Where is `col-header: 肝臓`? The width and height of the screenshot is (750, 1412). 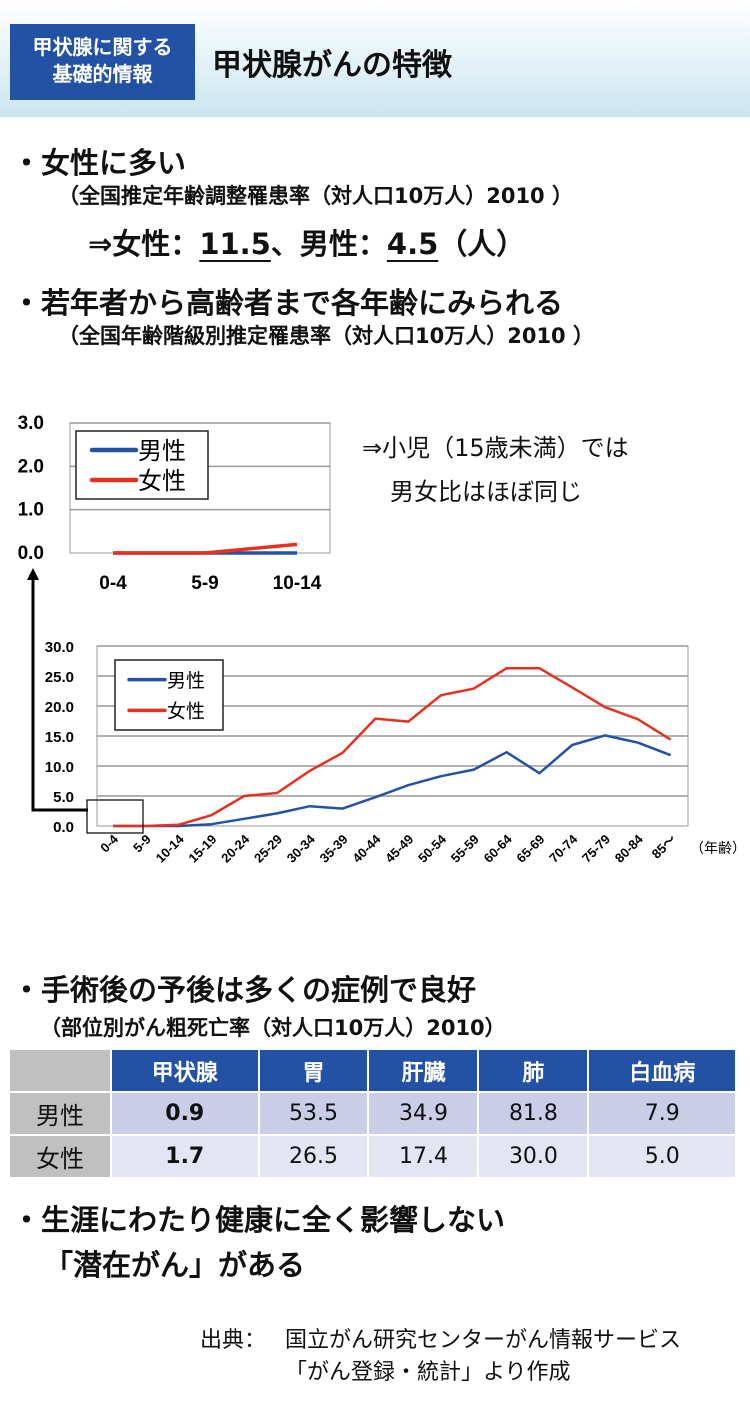
col-header: 肝臓 is located at coordinates (423, 1070).